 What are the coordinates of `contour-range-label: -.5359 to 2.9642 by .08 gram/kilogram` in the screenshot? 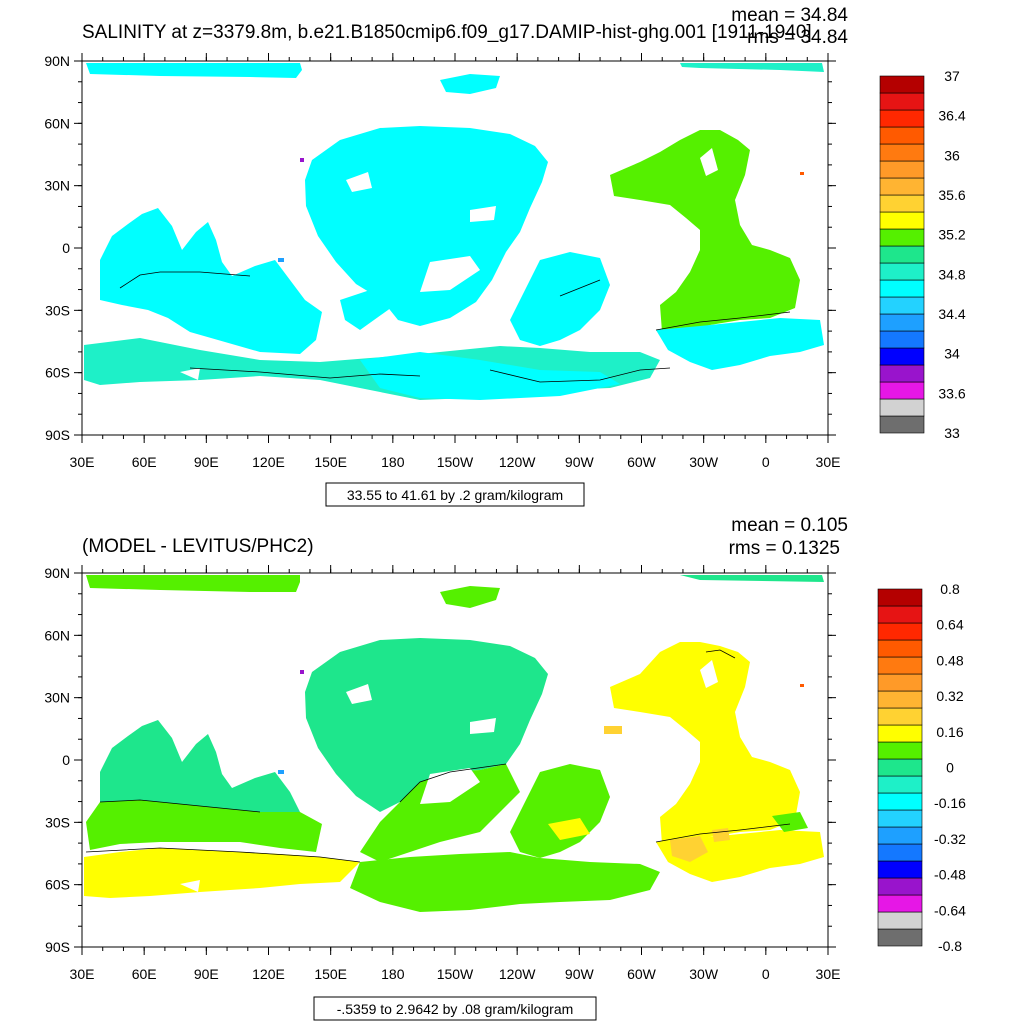 It's located at (455, 1009).